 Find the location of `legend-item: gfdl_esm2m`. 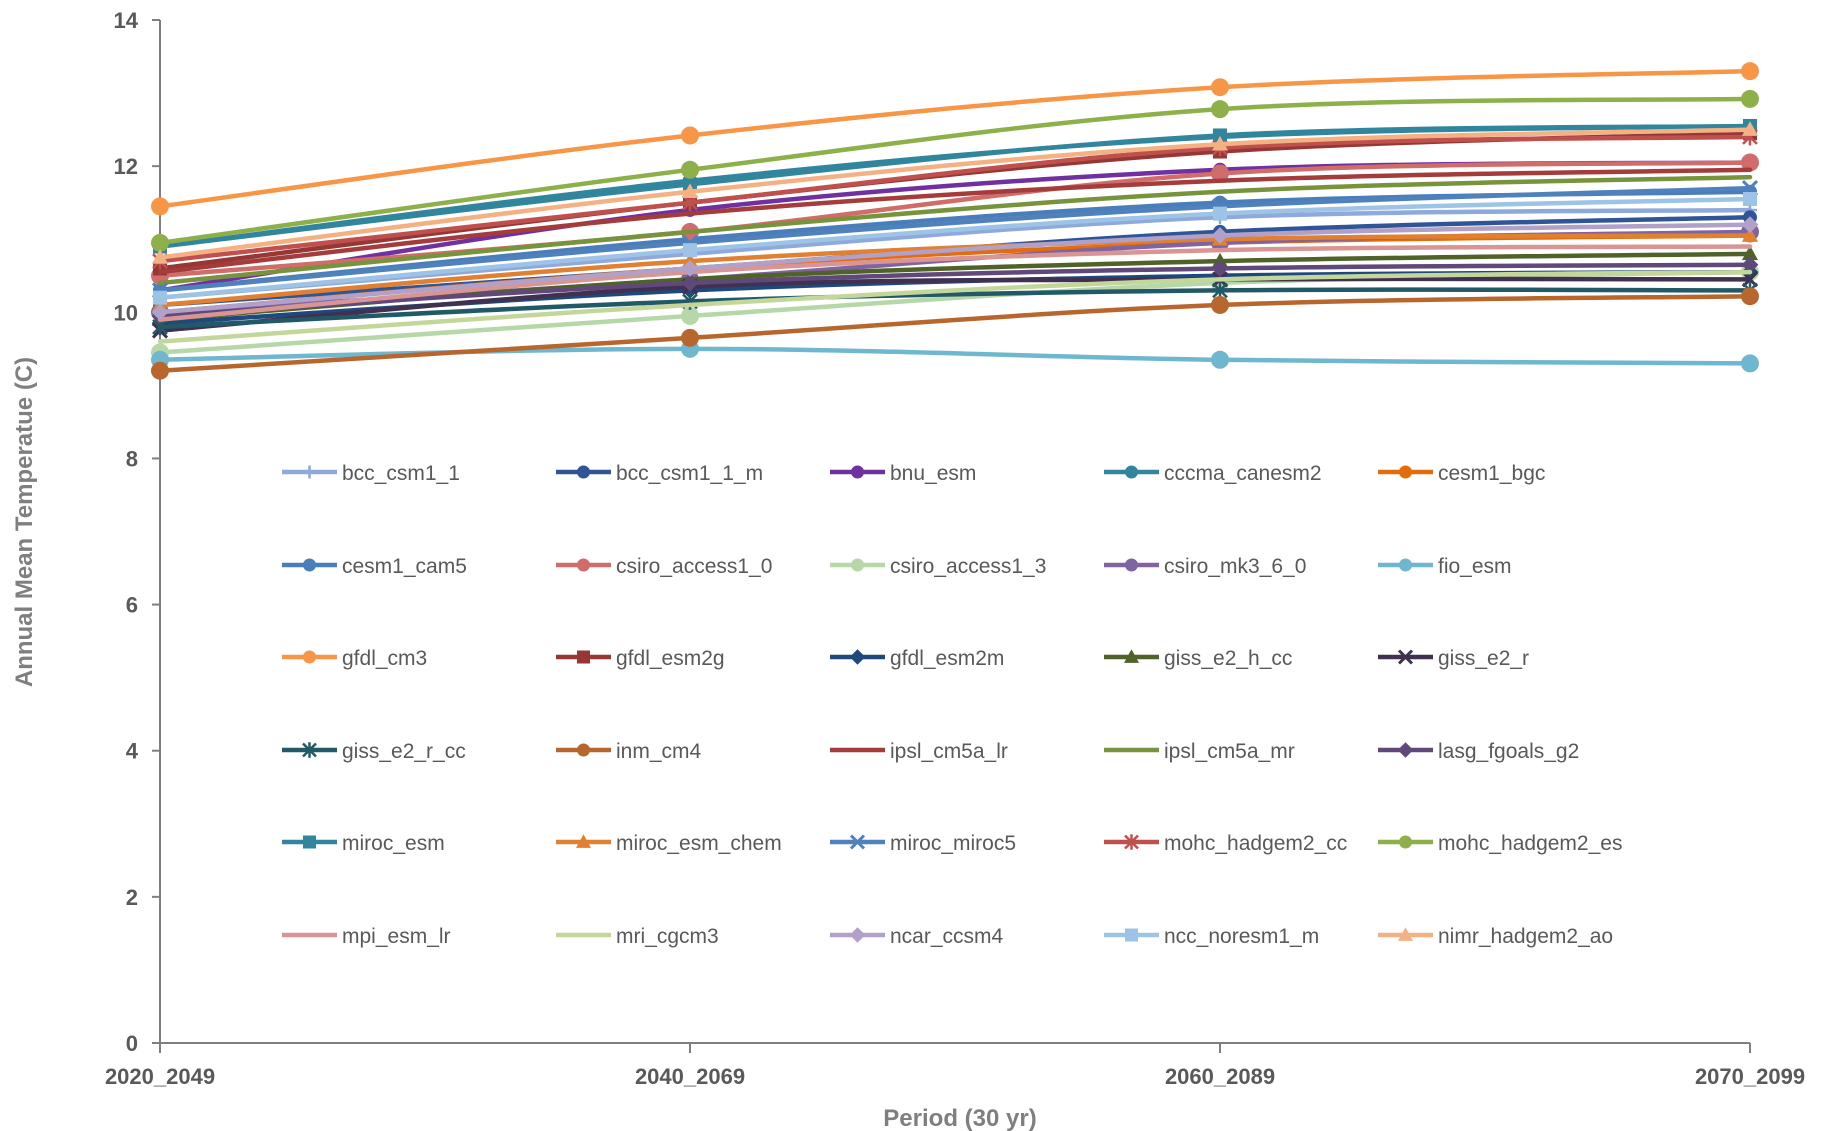

legend-item: gfdl_esm2m is located at coordinates (917, 658).